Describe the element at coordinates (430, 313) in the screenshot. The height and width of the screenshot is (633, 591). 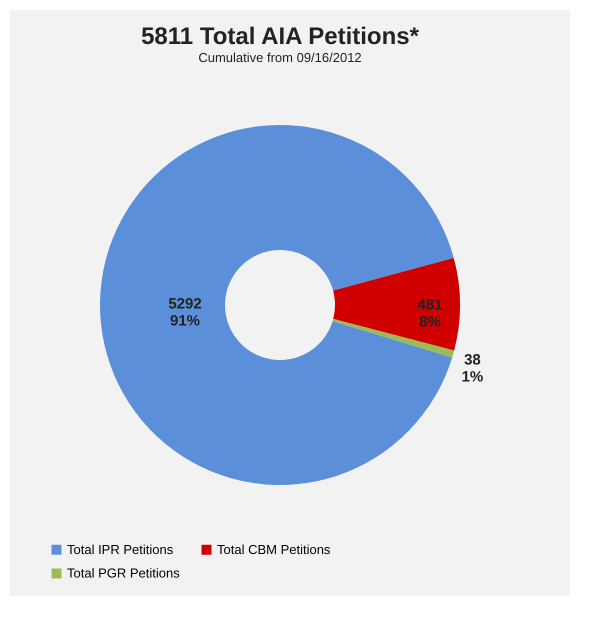
I see `data-label: 481 8%` at that location.